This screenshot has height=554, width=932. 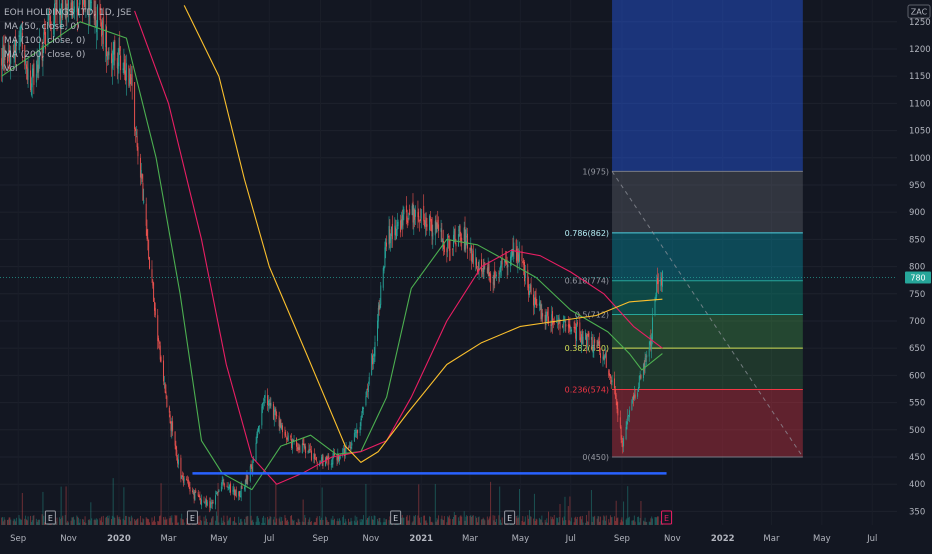 I want to click on fib-level-label: 0.382(650), so click(x=587, y=348).